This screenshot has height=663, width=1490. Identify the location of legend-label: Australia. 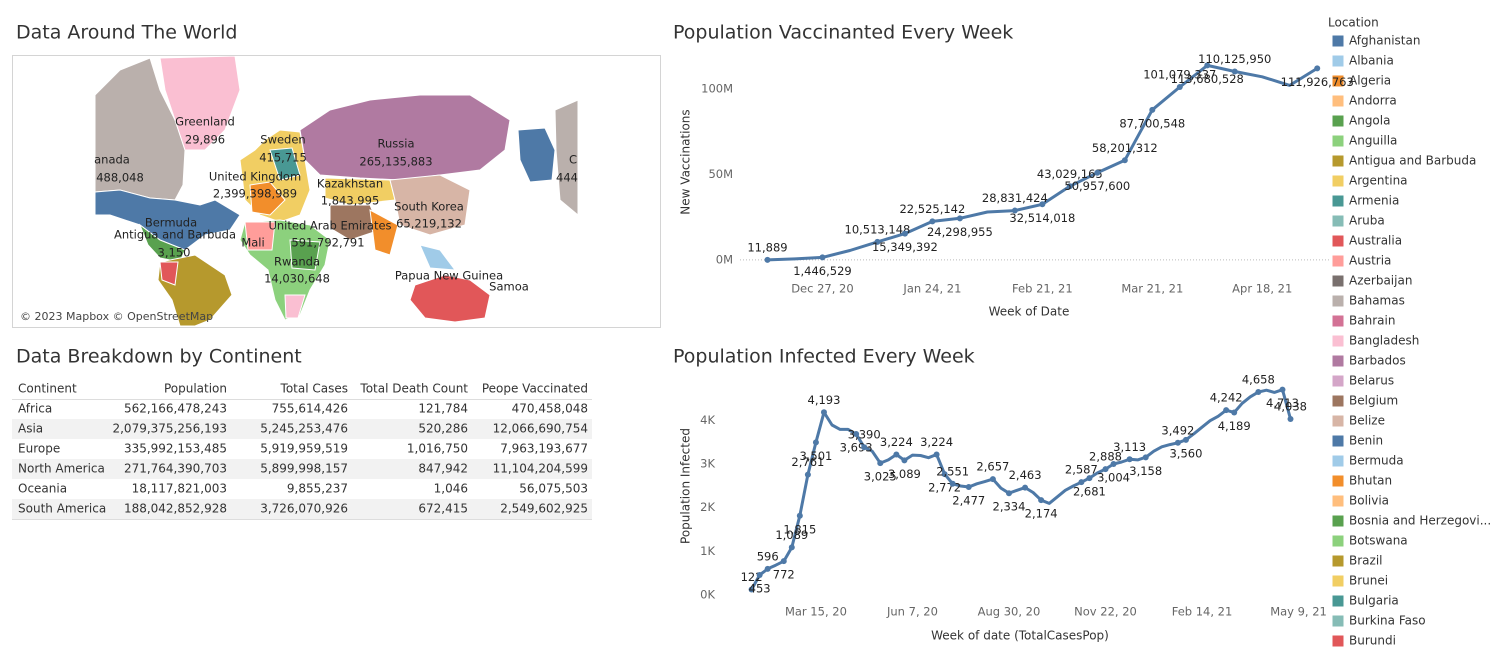
(1375, 241).